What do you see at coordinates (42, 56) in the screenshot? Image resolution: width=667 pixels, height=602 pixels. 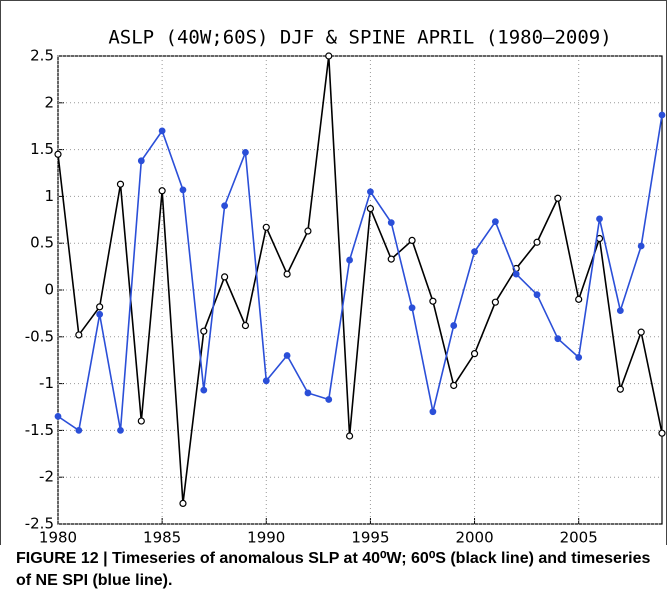 I see `y-tick-label: 2.5` at bounding box center [42, 56].